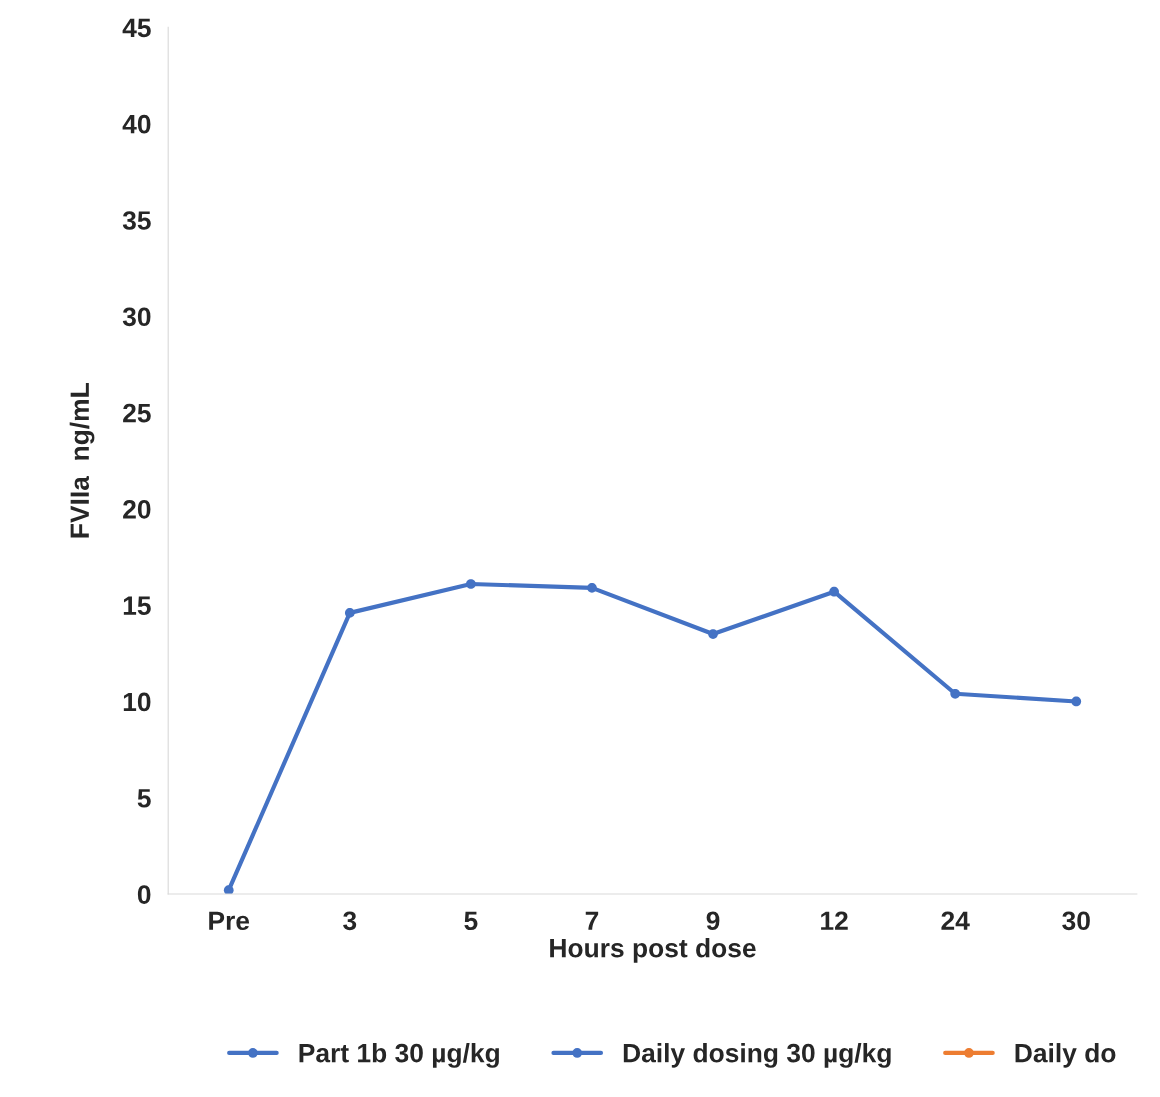  I want to click on y-tick-label: 35, so click(136, 220).